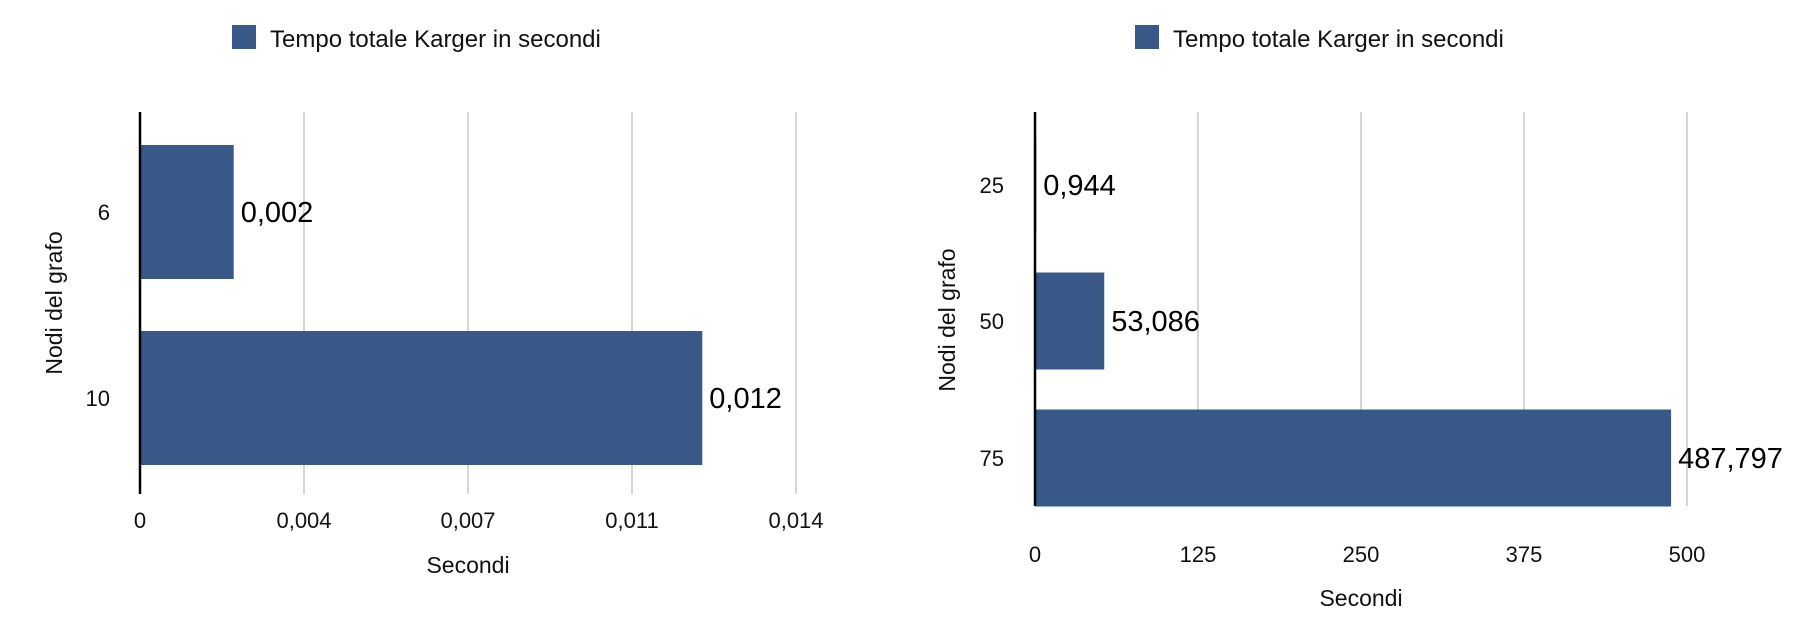  I want to click on chart2-x-tick-label: 0, so click(1035, 554).